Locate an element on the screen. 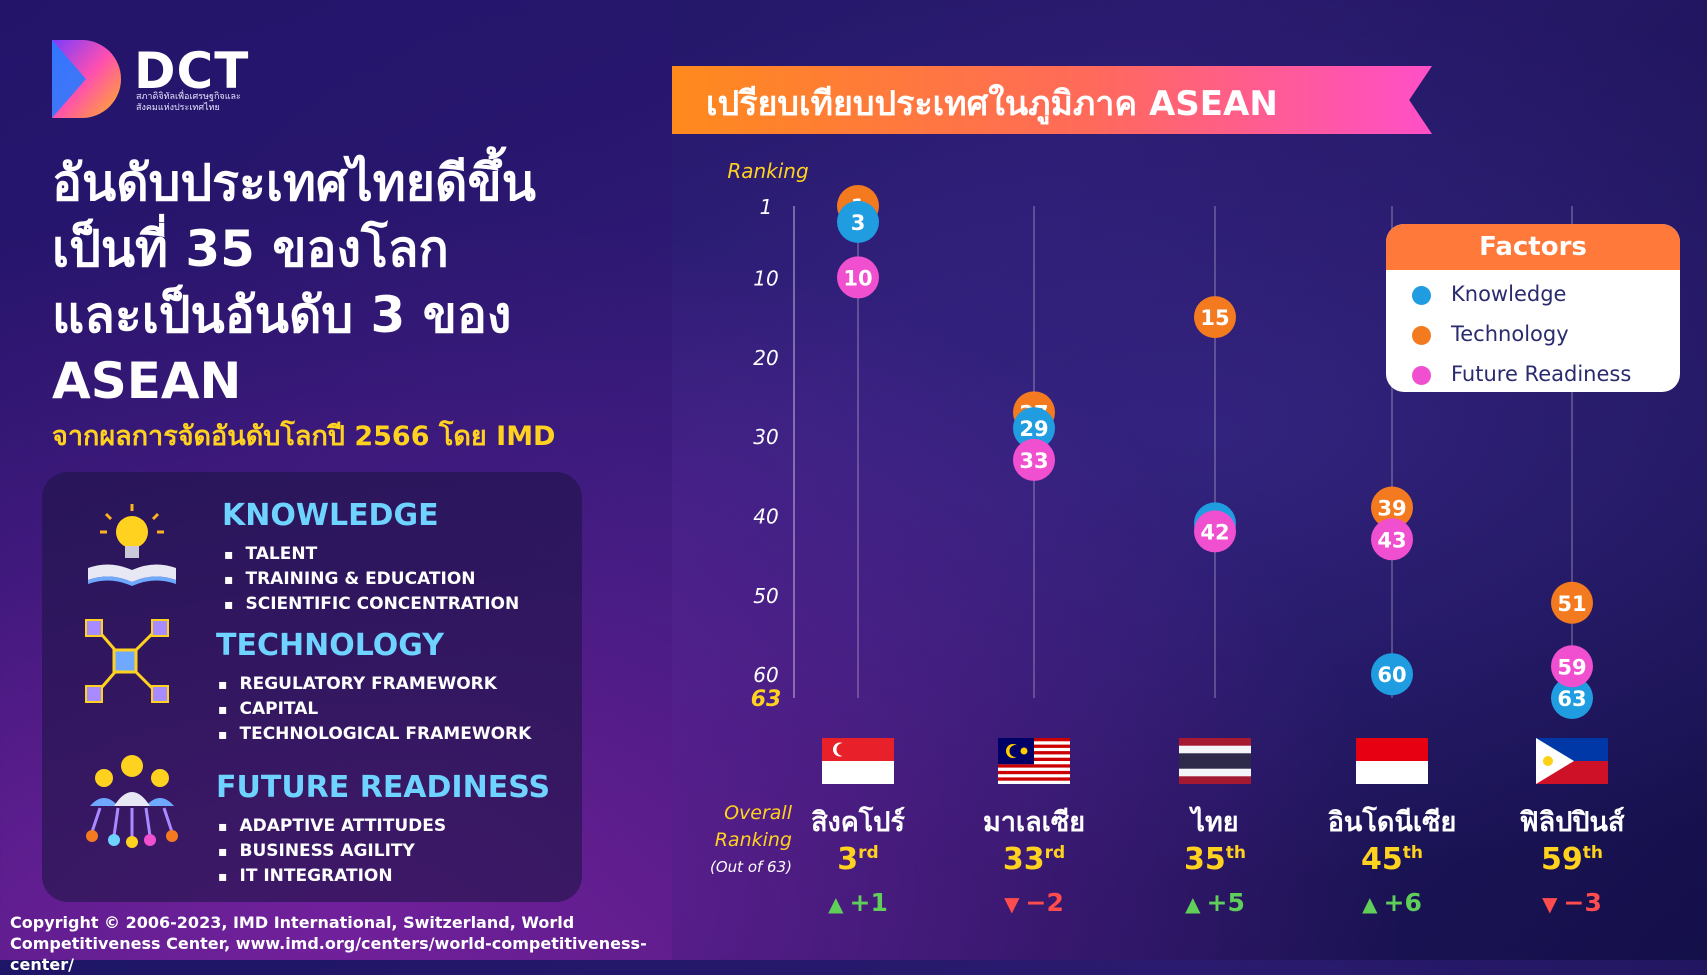 This screenshot has width=1707, height=975. list-item: TECHNOLOGICAL FRAMEWORK is located at coordinates (375, 734).